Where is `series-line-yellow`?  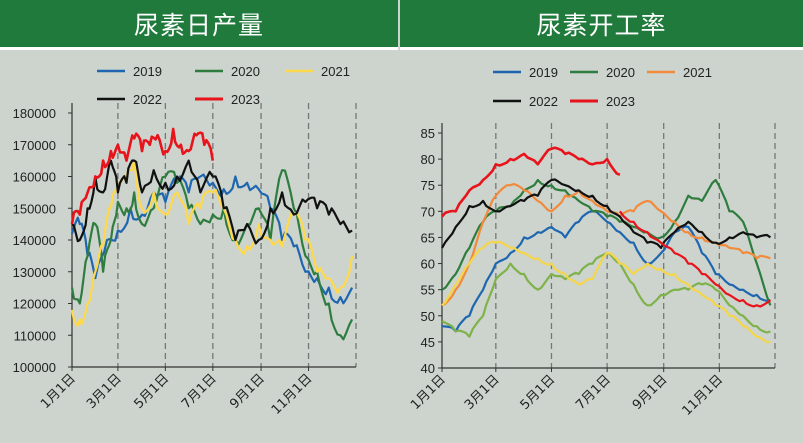 series-line-yellow is located at coordinates (606, 292).